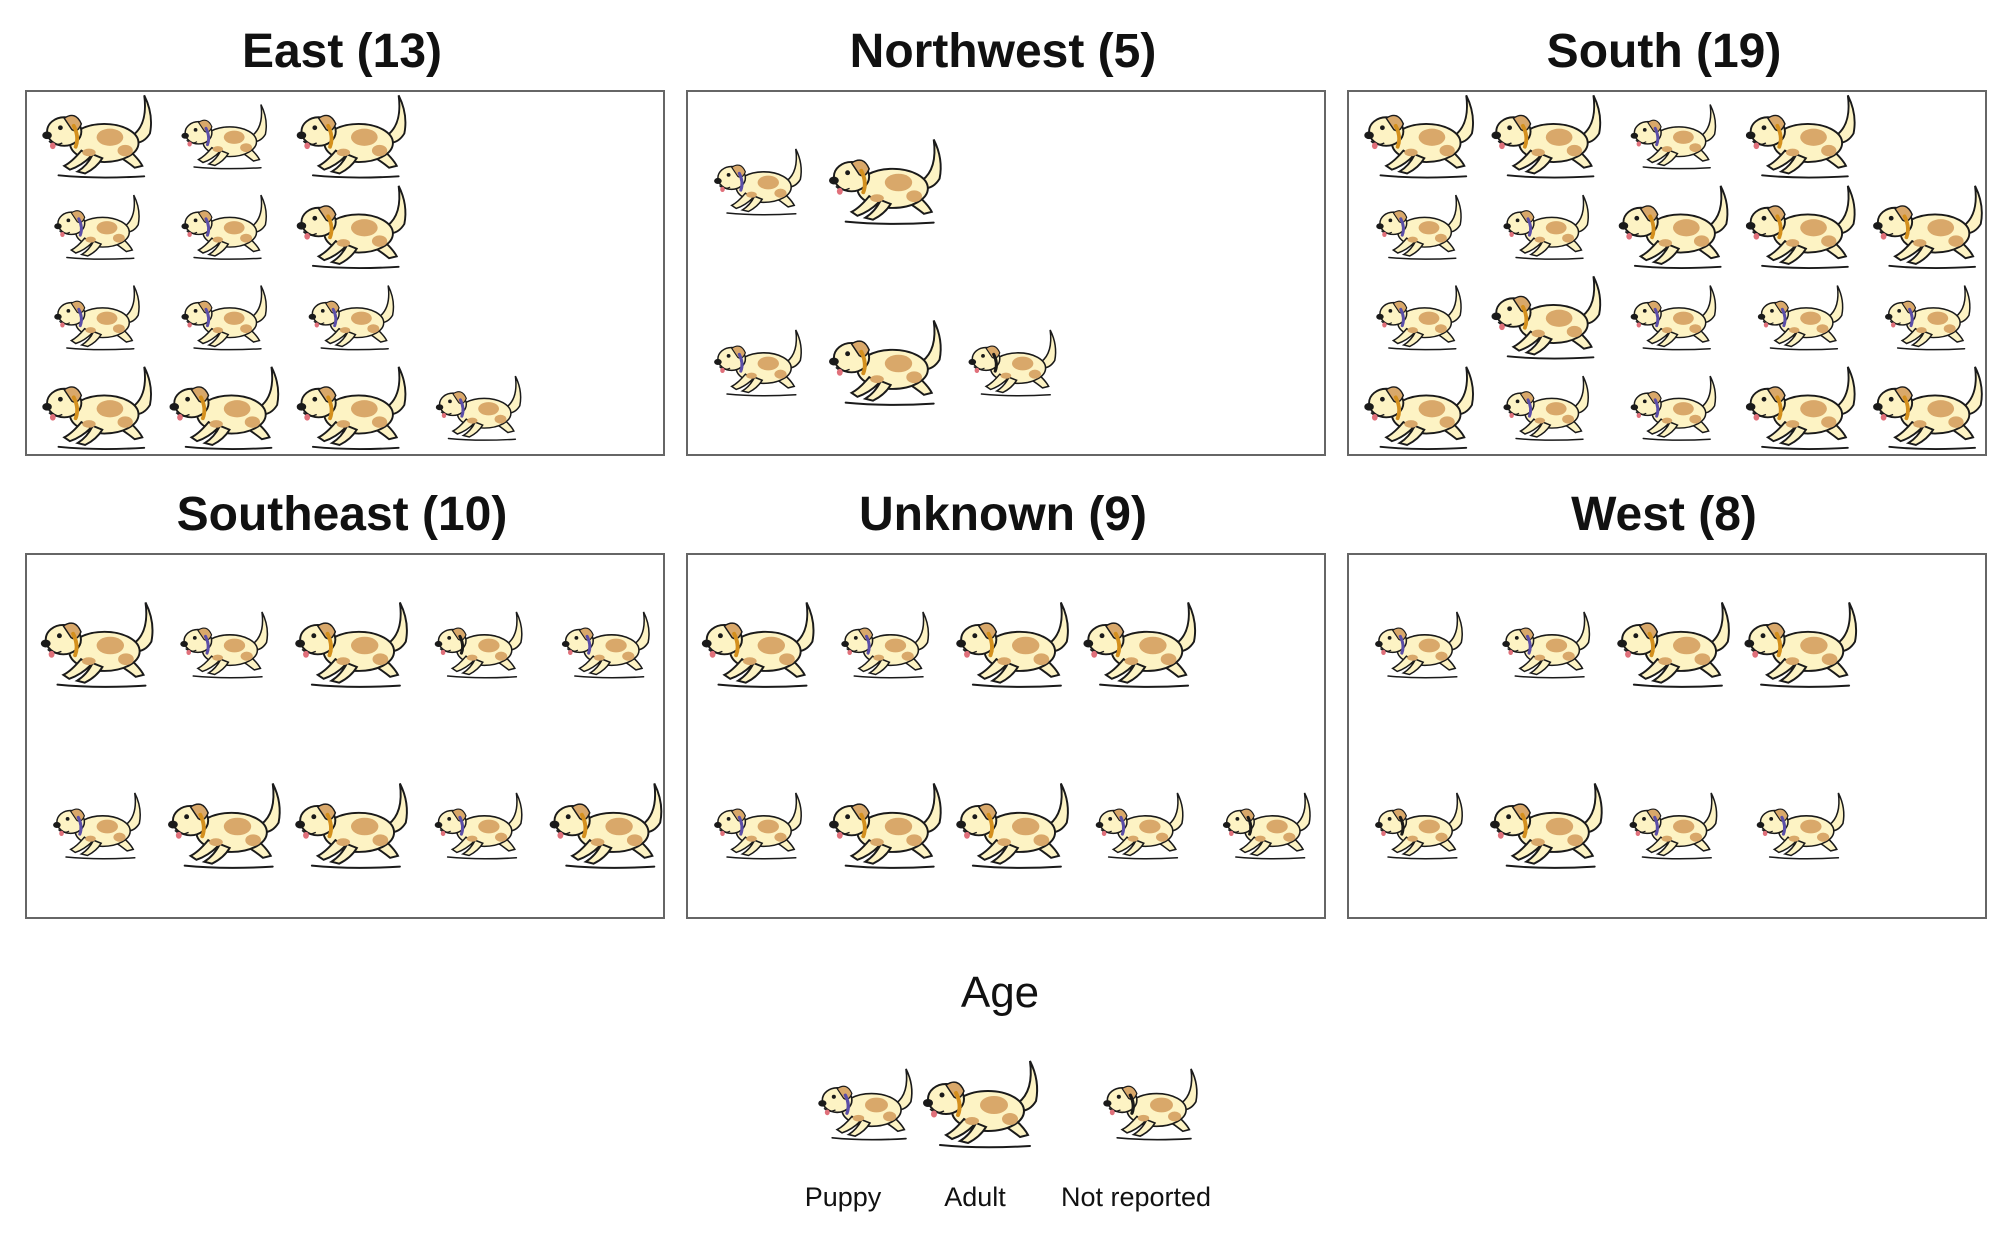  I want to click on panel-northwest, so click(1006, 273).